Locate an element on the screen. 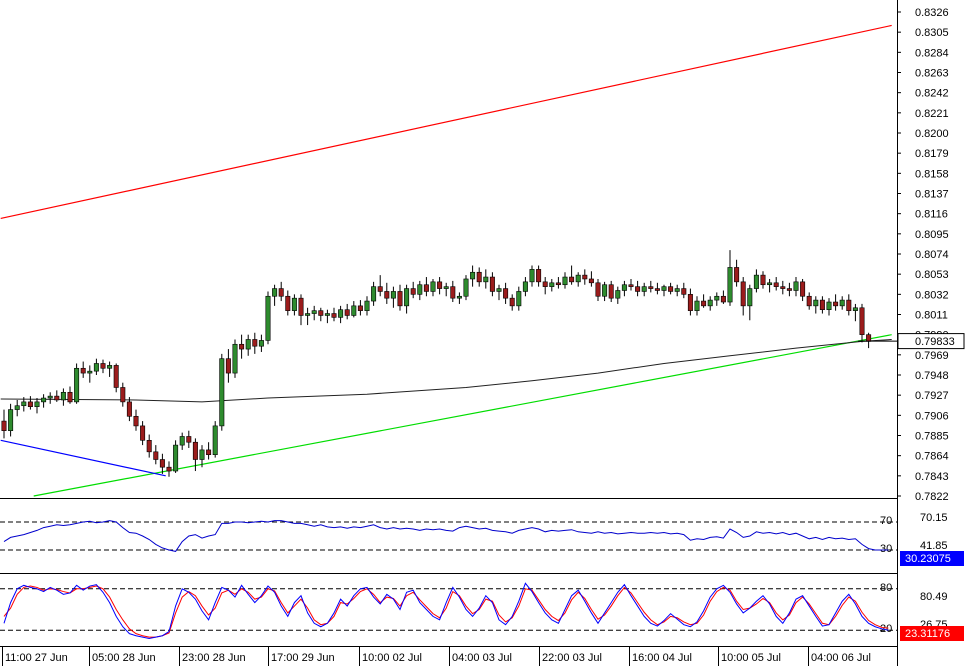 Image resolution: width=965 pixels, height=666 pixels. rsi-panel: 70 30 70.15 41.85 30.23075 is located at coordinates (482, 543).